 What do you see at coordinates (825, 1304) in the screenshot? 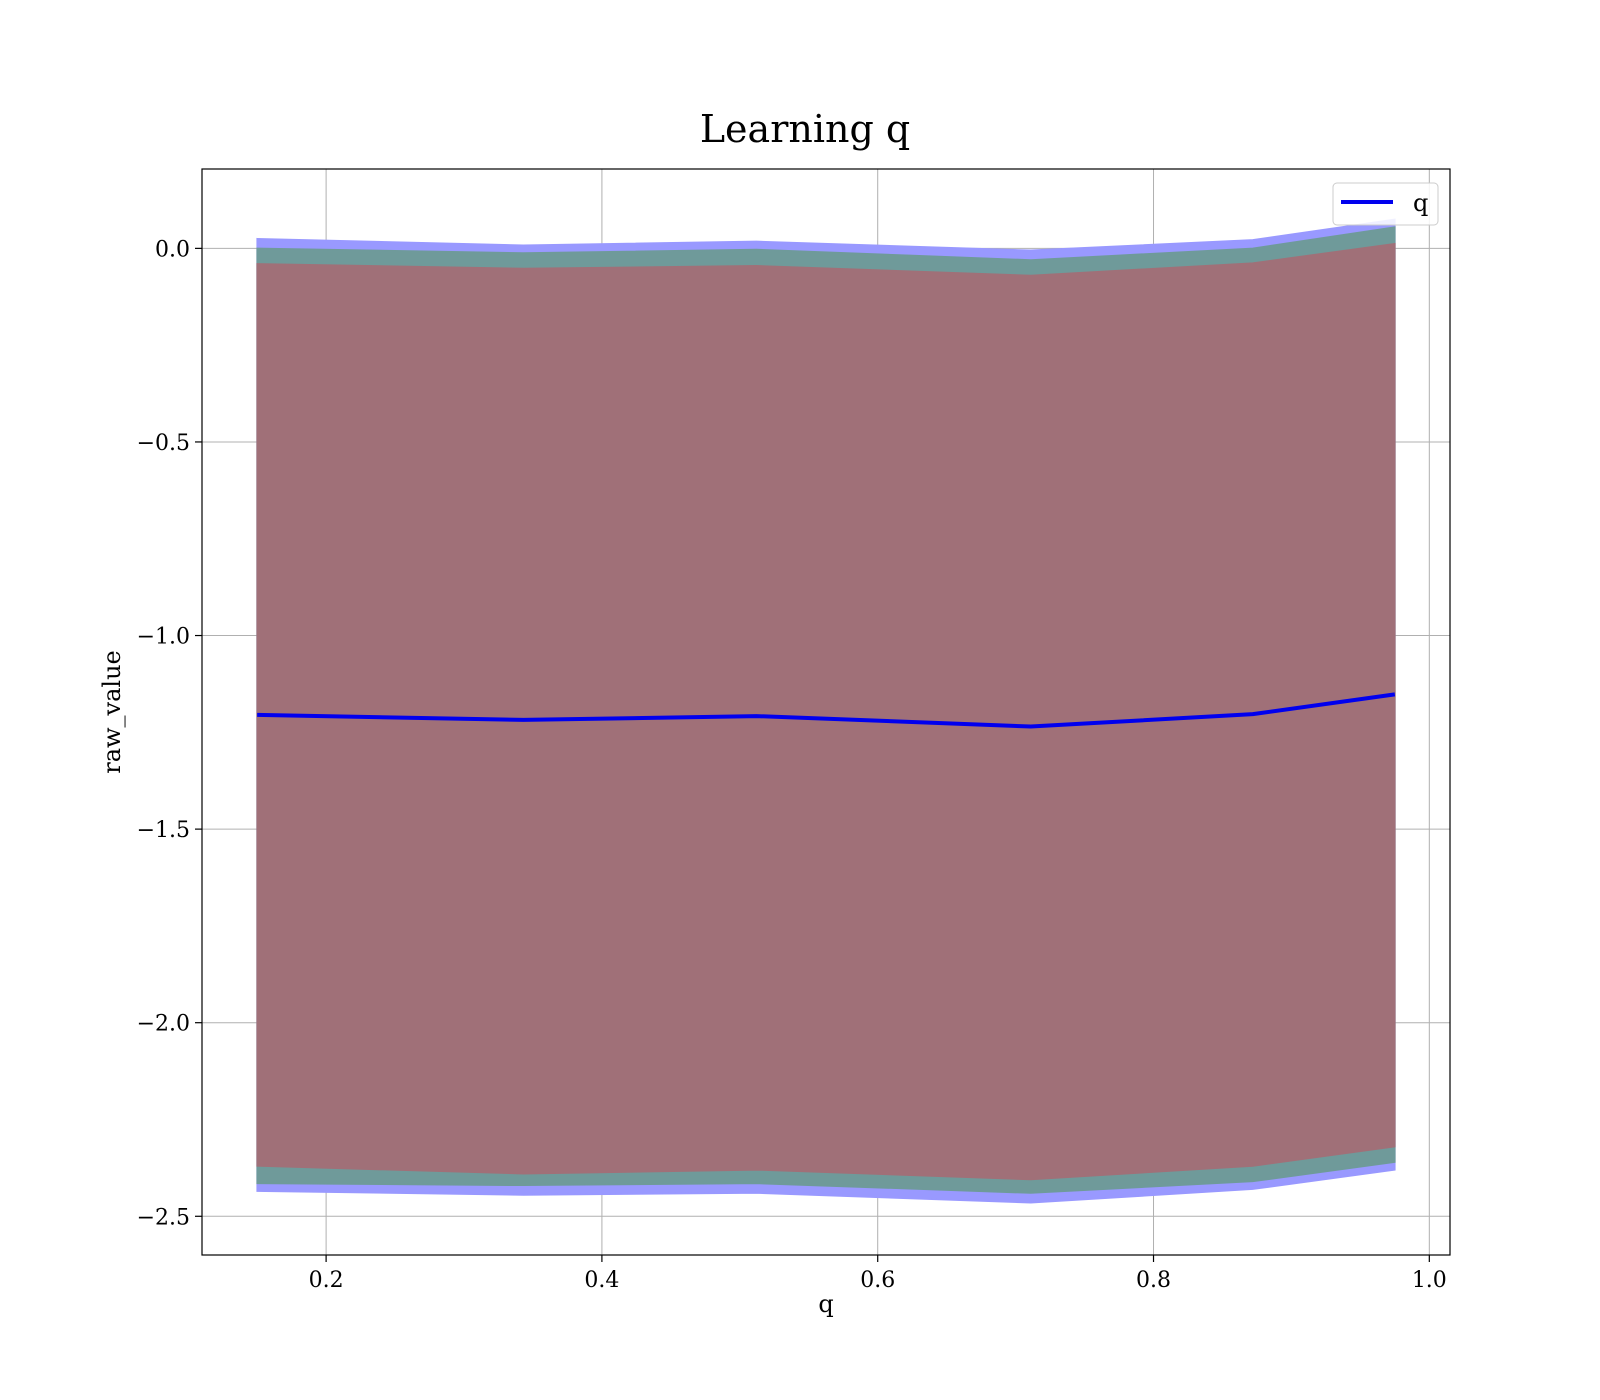
I see `x-axis-label: q` at bounding box center [825, 1304].